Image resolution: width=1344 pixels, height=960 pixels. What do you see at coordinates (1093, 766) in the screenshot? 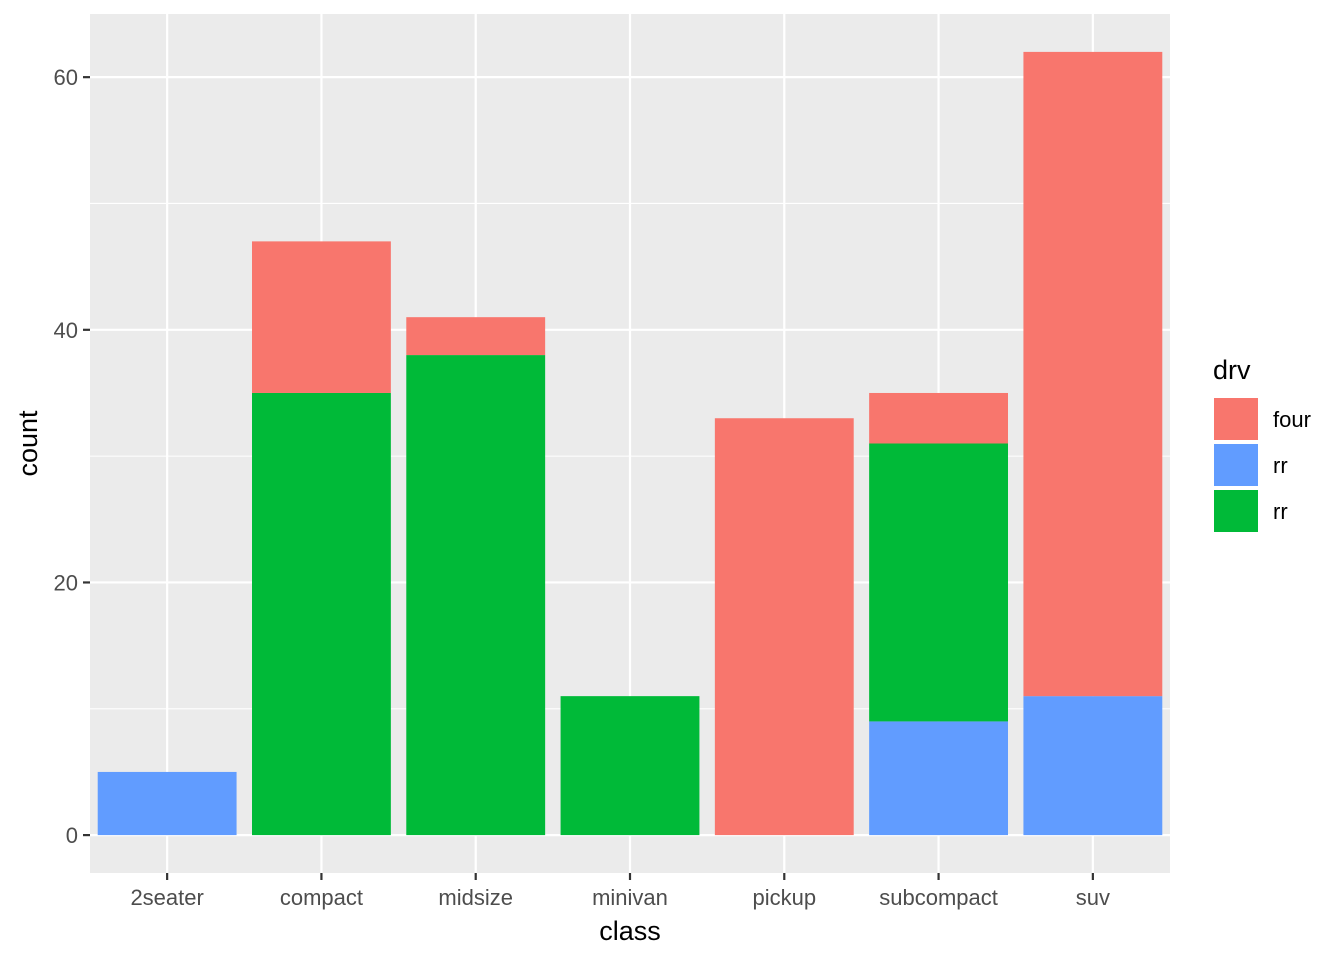
I see `bar-suv-rr` at bounding box center [1093, 766].